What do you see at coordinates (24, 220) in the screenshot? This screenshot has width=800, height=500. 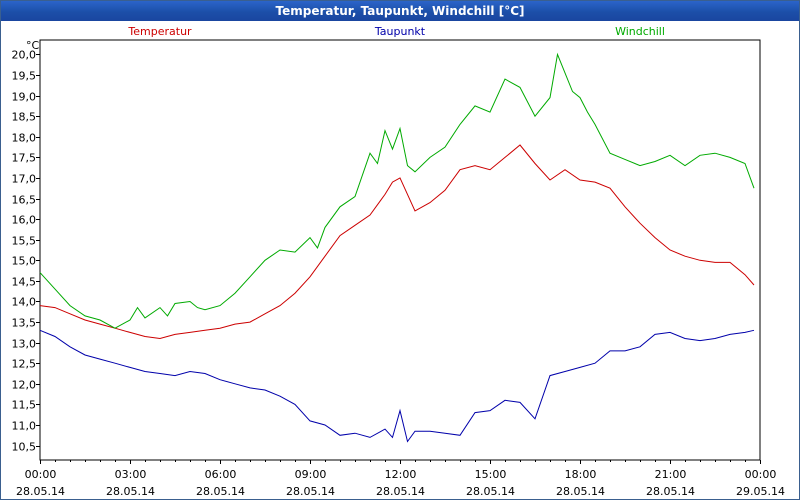 I see `y-tick-label: 16,0` at bounding box center [24, 220].